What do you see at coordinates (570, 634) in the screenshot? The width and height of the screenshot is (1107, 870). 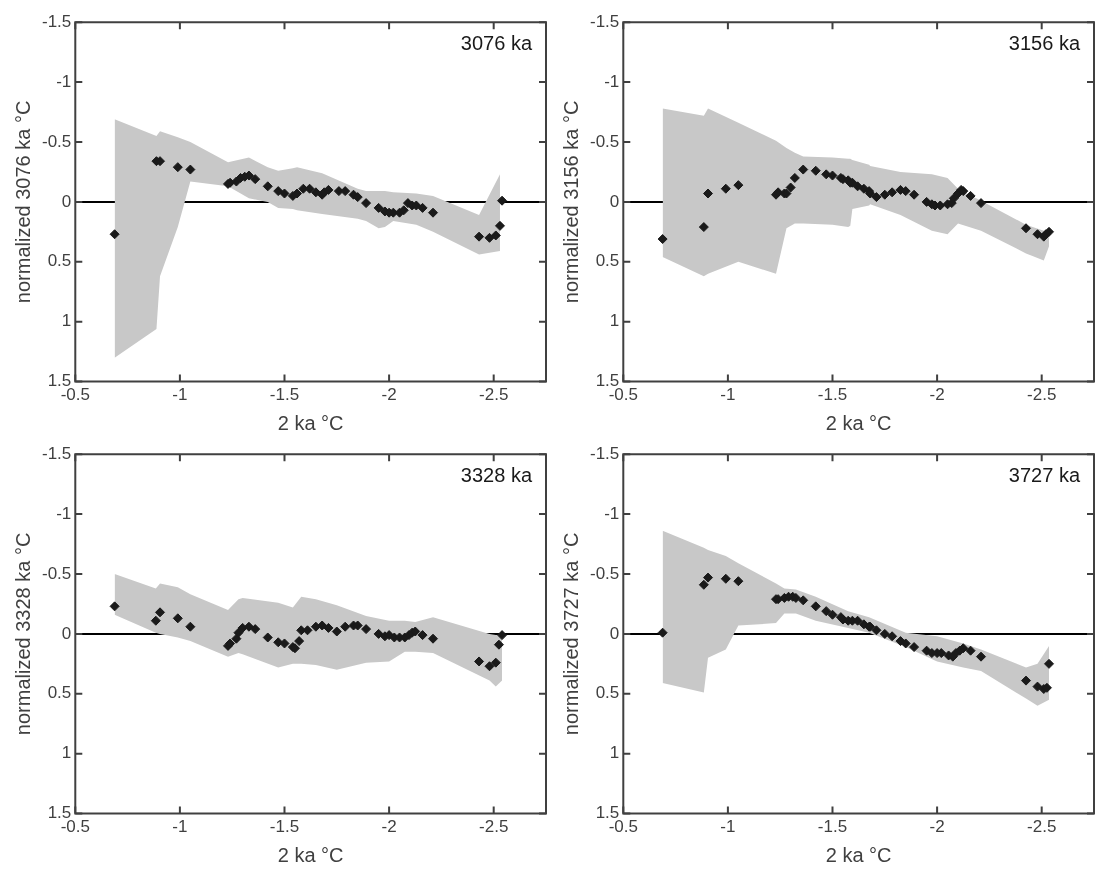 I see `y-axis-title: normalized 3727 ka °C` at bounding box center [570, 634].